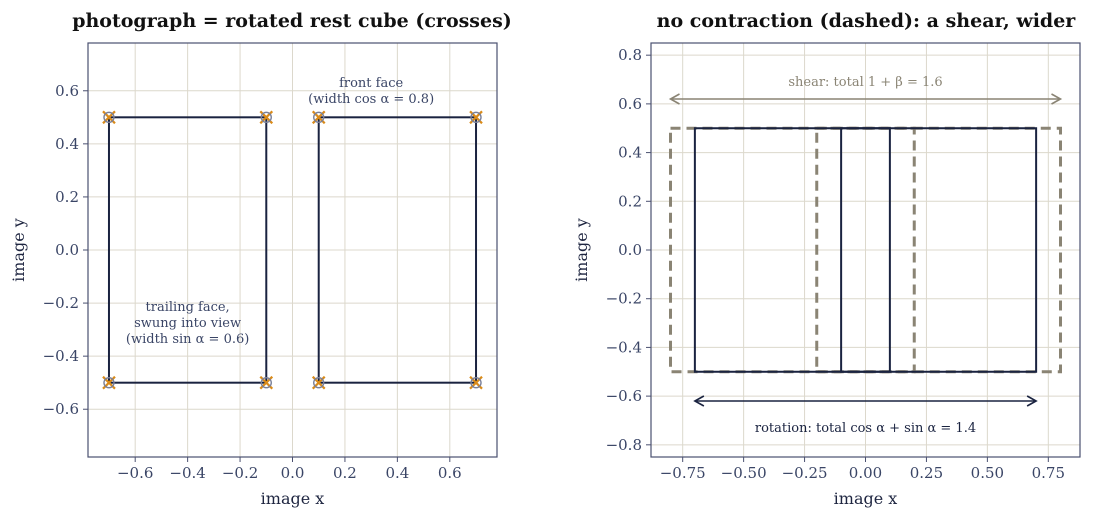  I want to click on x-tick-label: 0.50, so click(987, 473).